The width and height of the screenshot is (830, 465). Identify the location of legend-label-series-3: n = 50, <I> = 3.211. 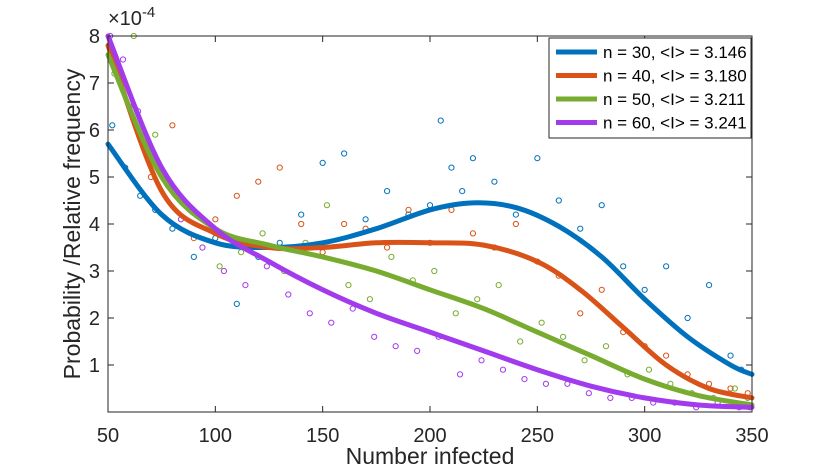
(674, 99).